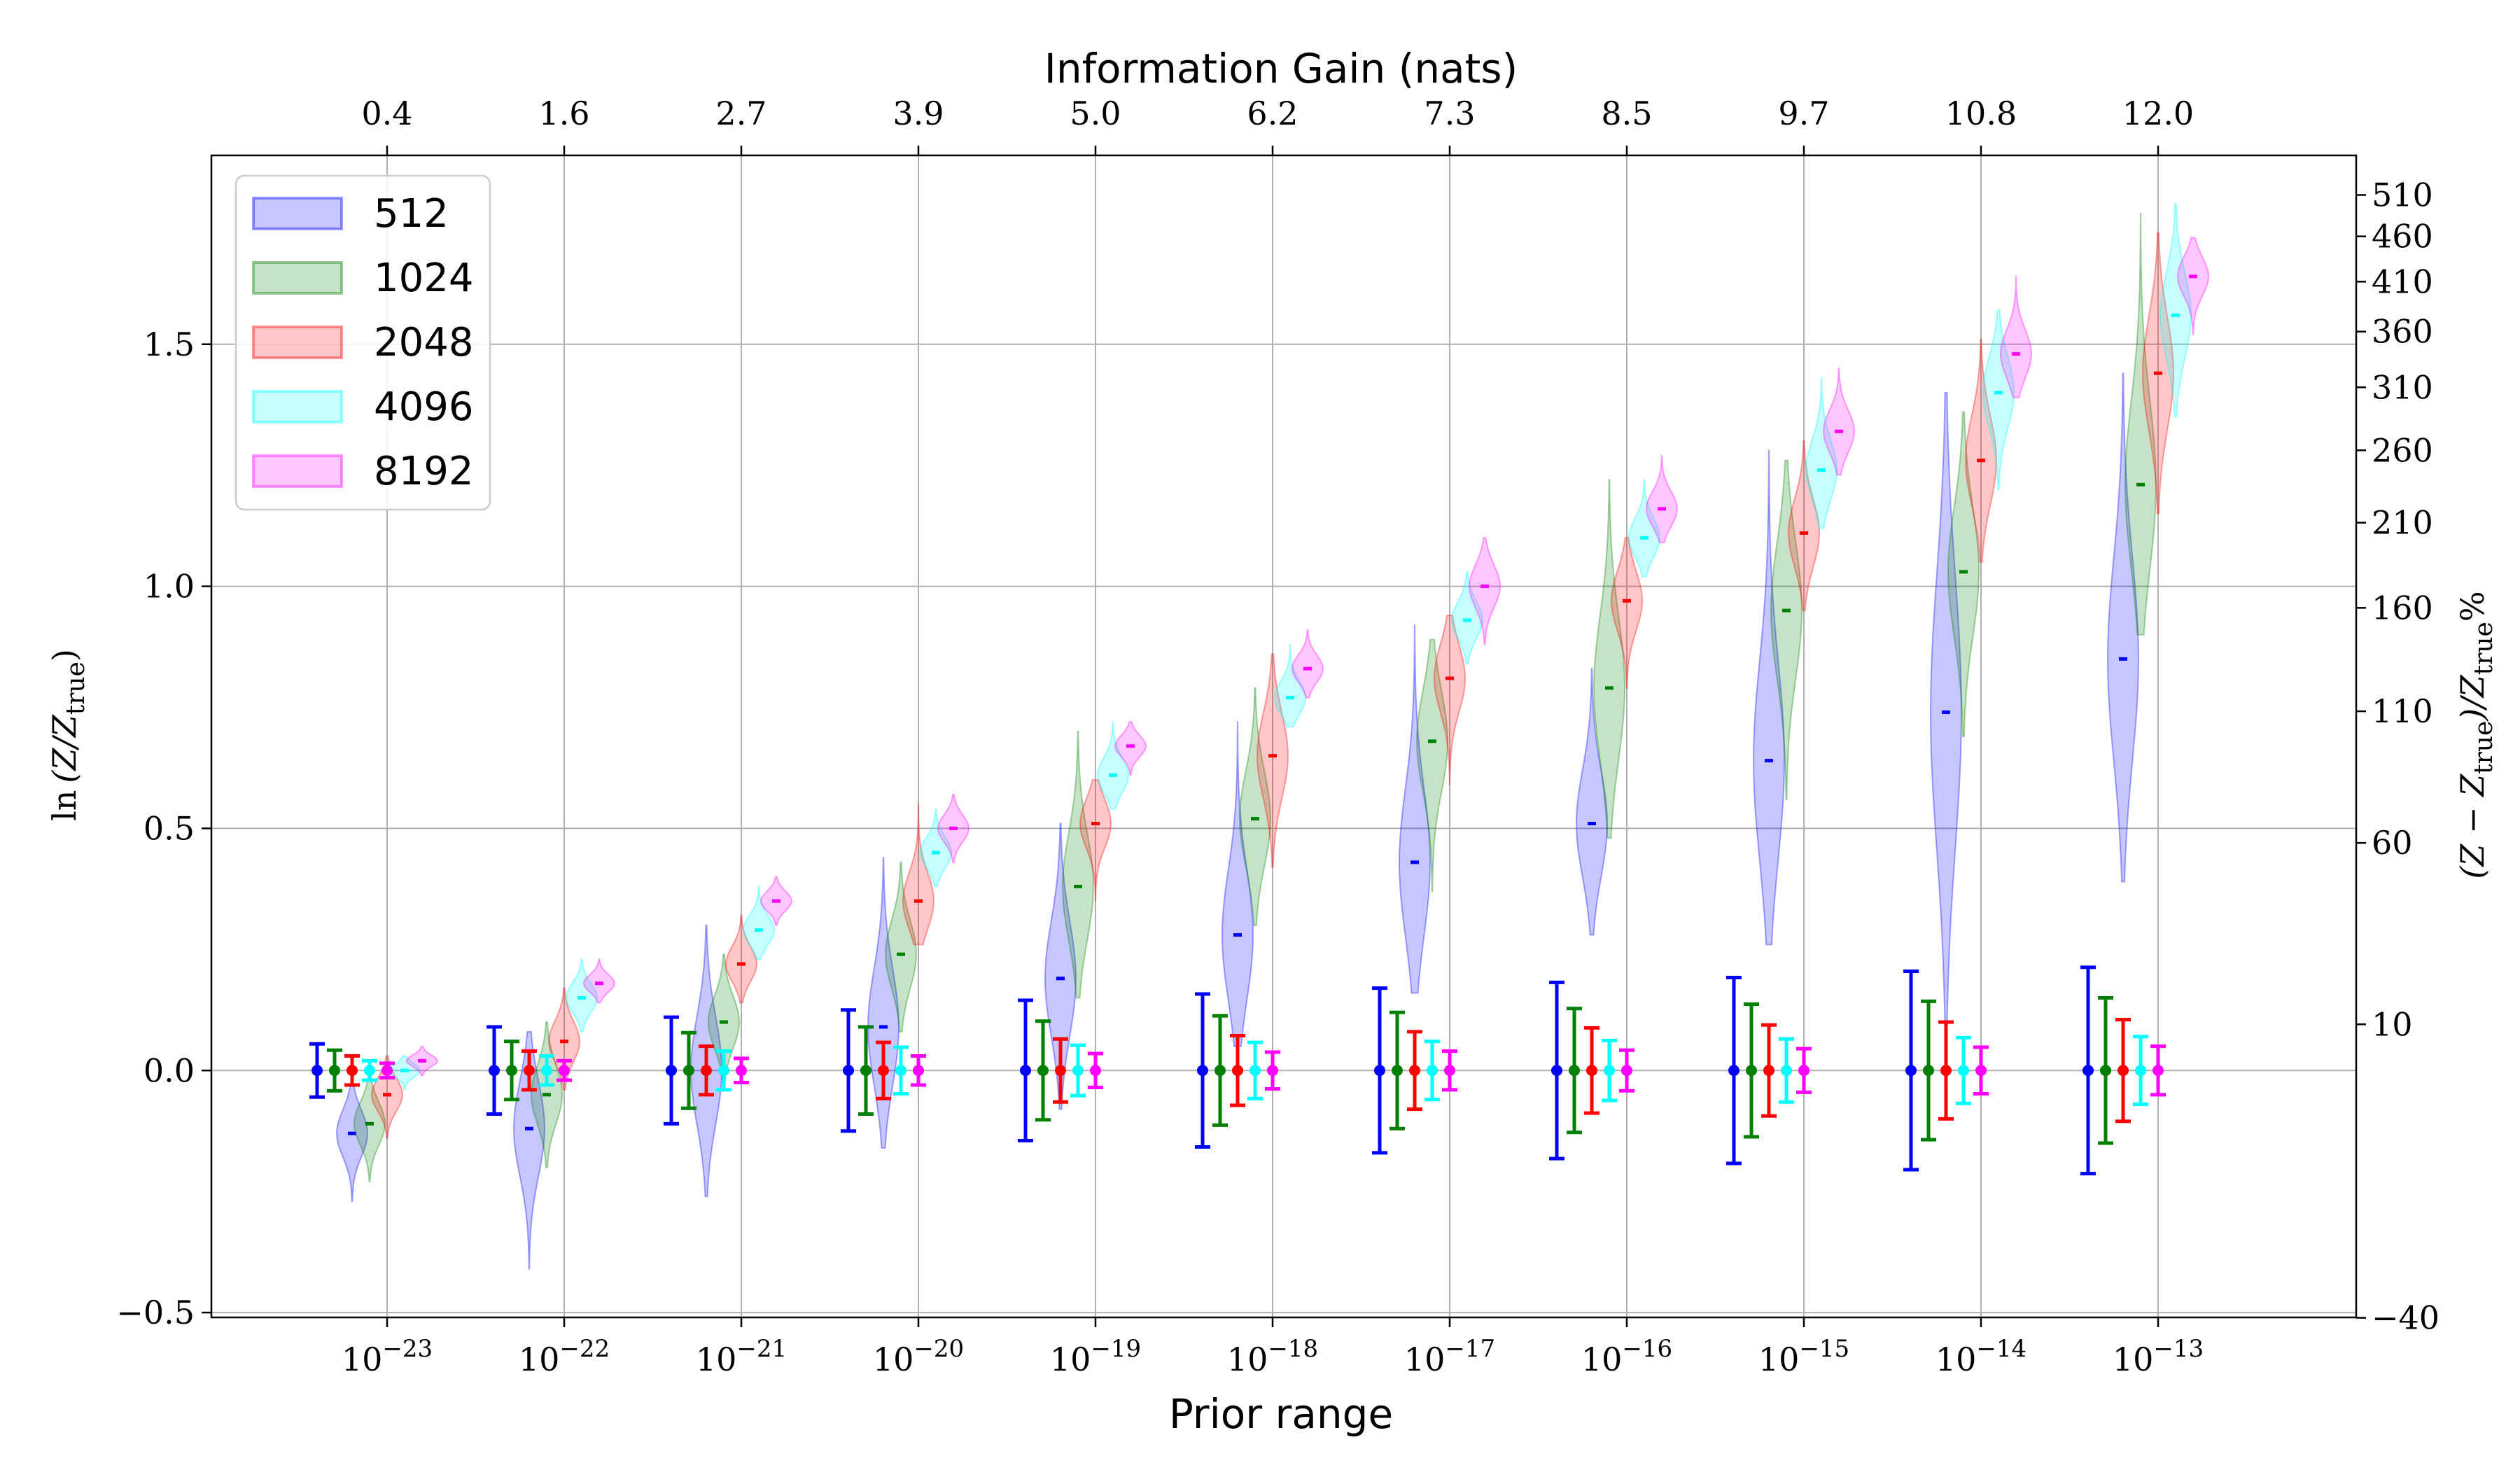 The width and height of the screenshot is (2520, 1470). I want to click on legend-label: 512, so click(411, 214).